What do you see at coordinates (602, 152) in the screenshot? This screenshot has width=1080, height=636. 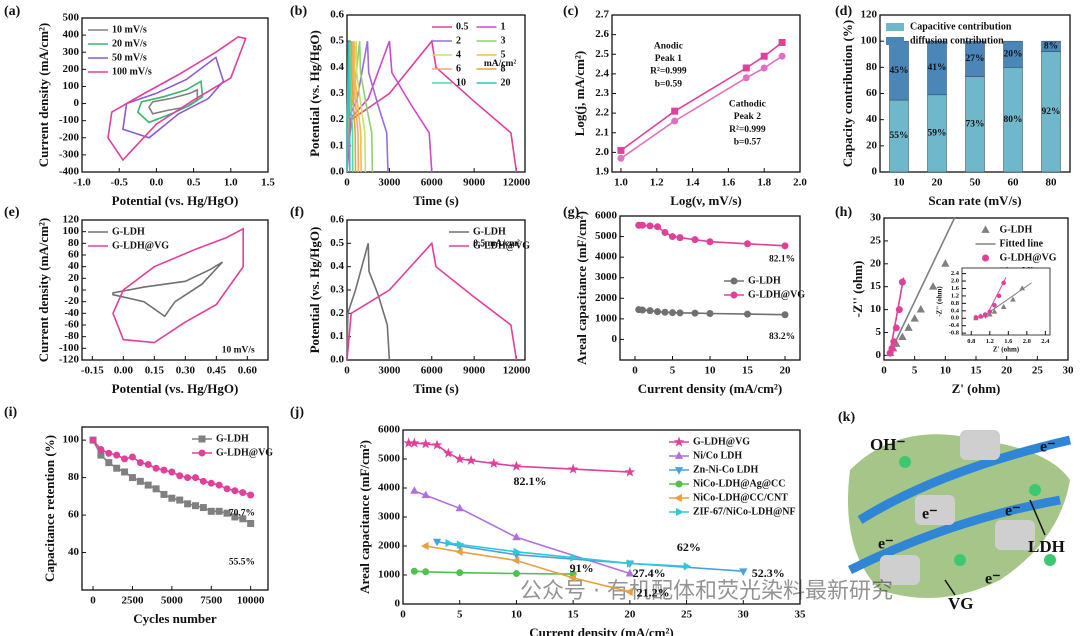 I see `y-tick-label: 2.0` at bounding box center [602, 152].